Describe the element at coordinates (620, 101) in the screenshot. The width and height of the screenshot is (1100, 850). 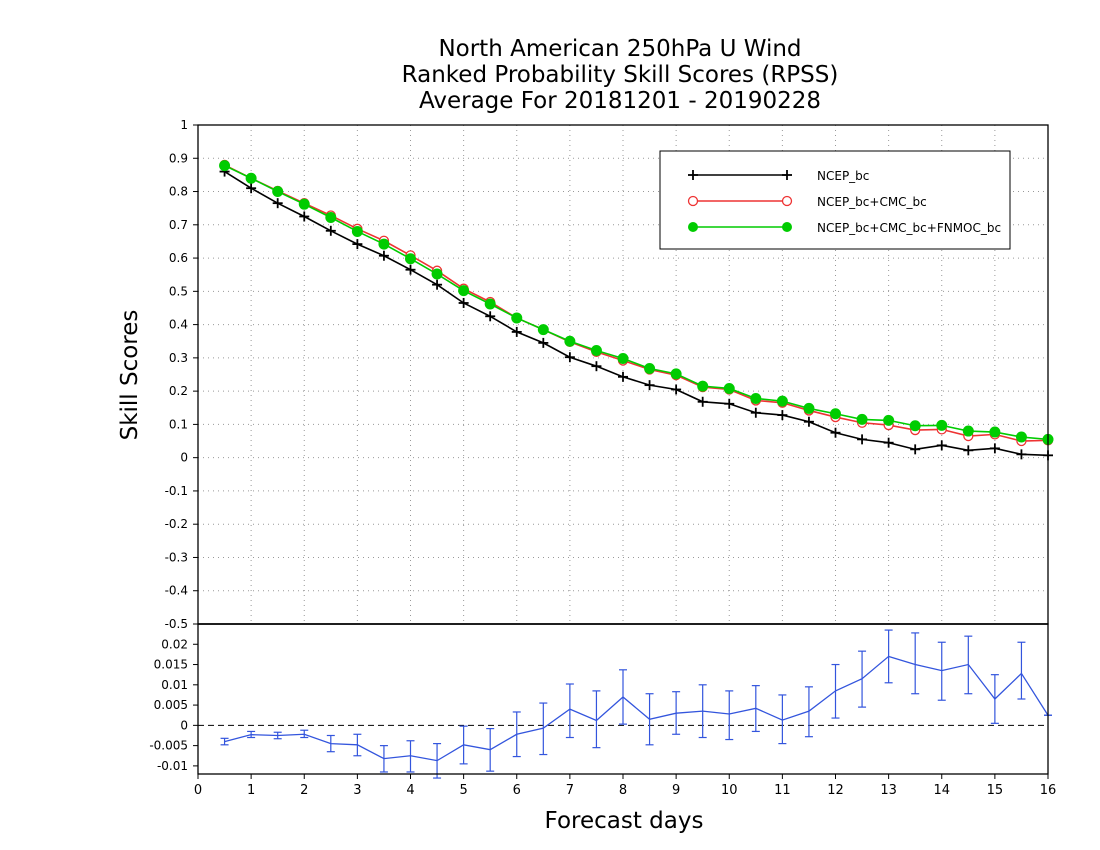
I see `chart-title-line-3: Average For 20181201 - 20190228` at that location.